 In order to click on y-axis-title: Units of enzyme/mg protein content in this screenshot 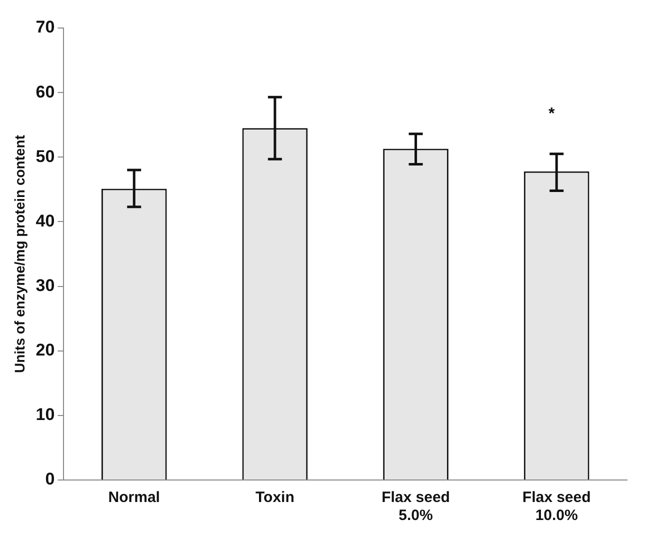, I will do `click(19, 254)`.